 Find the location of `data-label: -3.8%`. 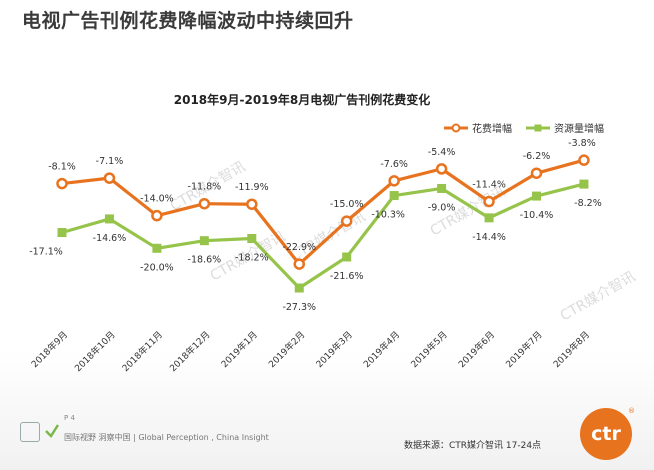

data-label: -3.8% is located at coordinates (582, 143).